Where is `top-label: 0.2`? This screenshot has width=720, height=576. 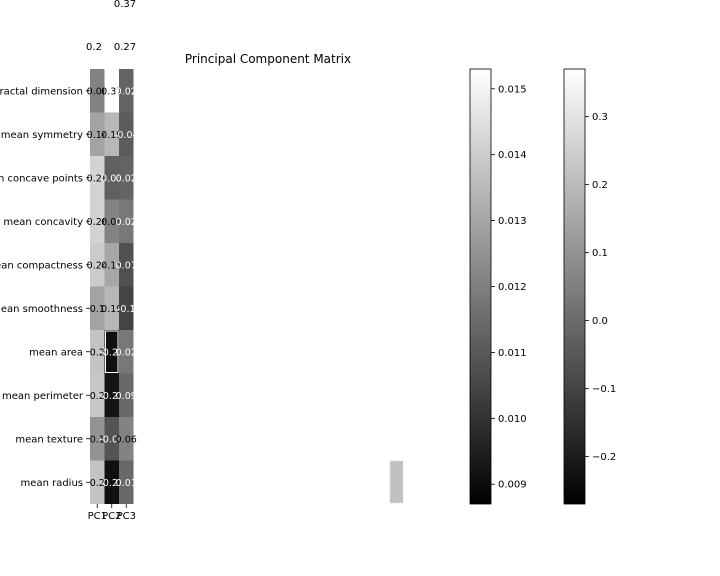 top-label: 0.2 is located at coordinates (94, 47).